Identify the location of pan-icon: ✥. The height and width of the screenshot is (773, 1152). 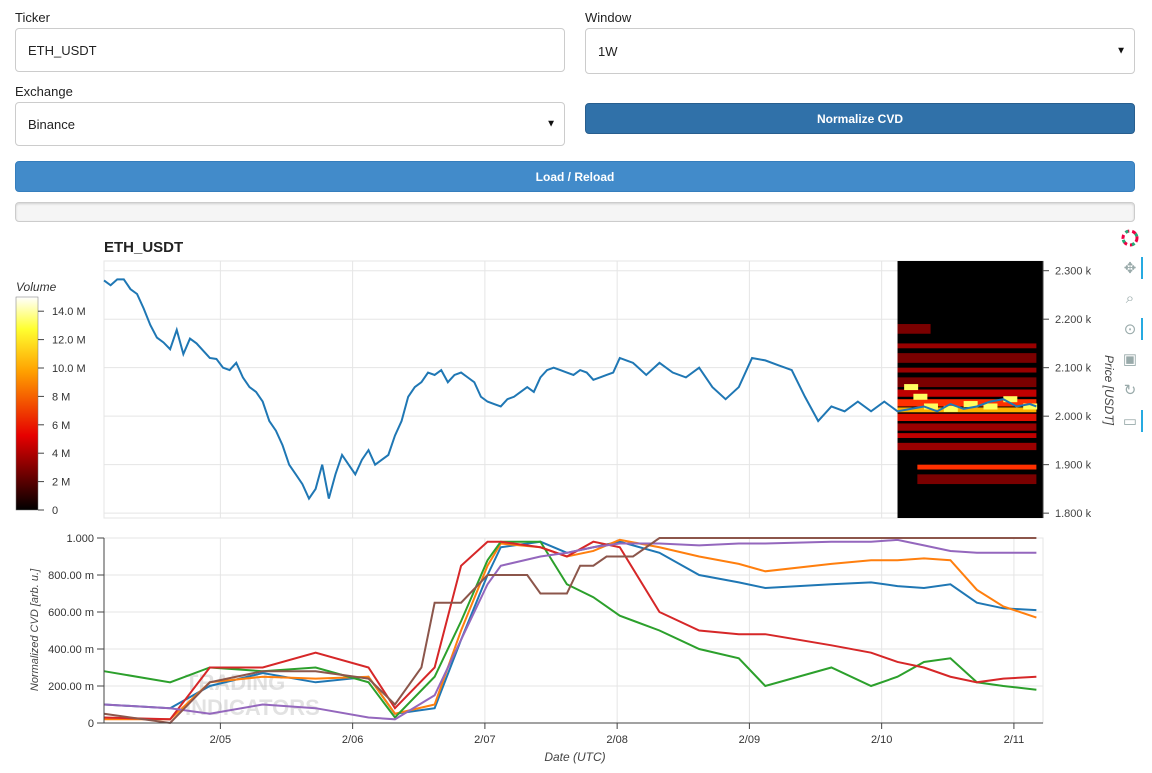
(1131, 268).